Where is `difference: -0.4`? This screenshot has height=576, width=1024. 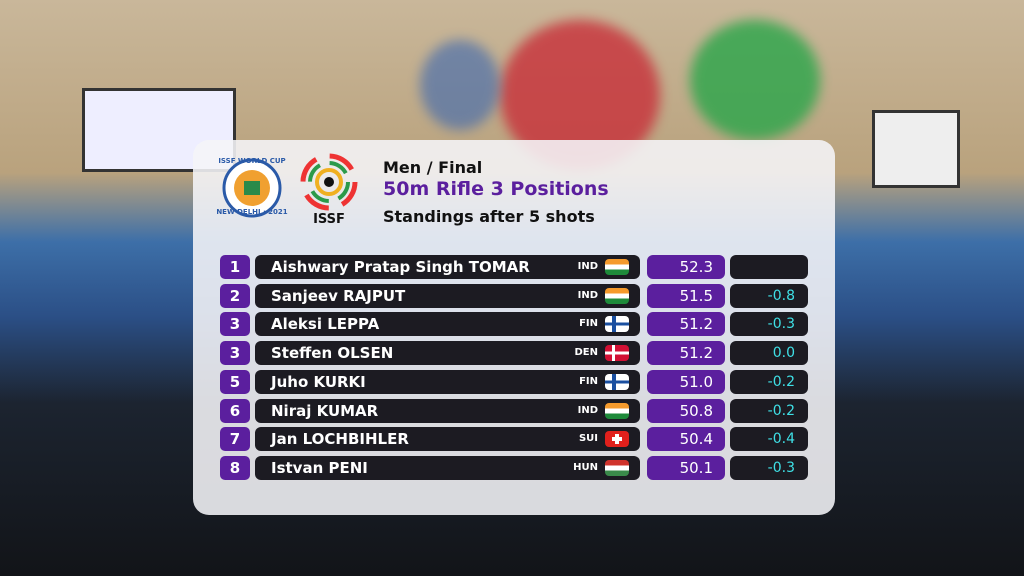 difference: -0.4 is located at coordinates (769, 439).